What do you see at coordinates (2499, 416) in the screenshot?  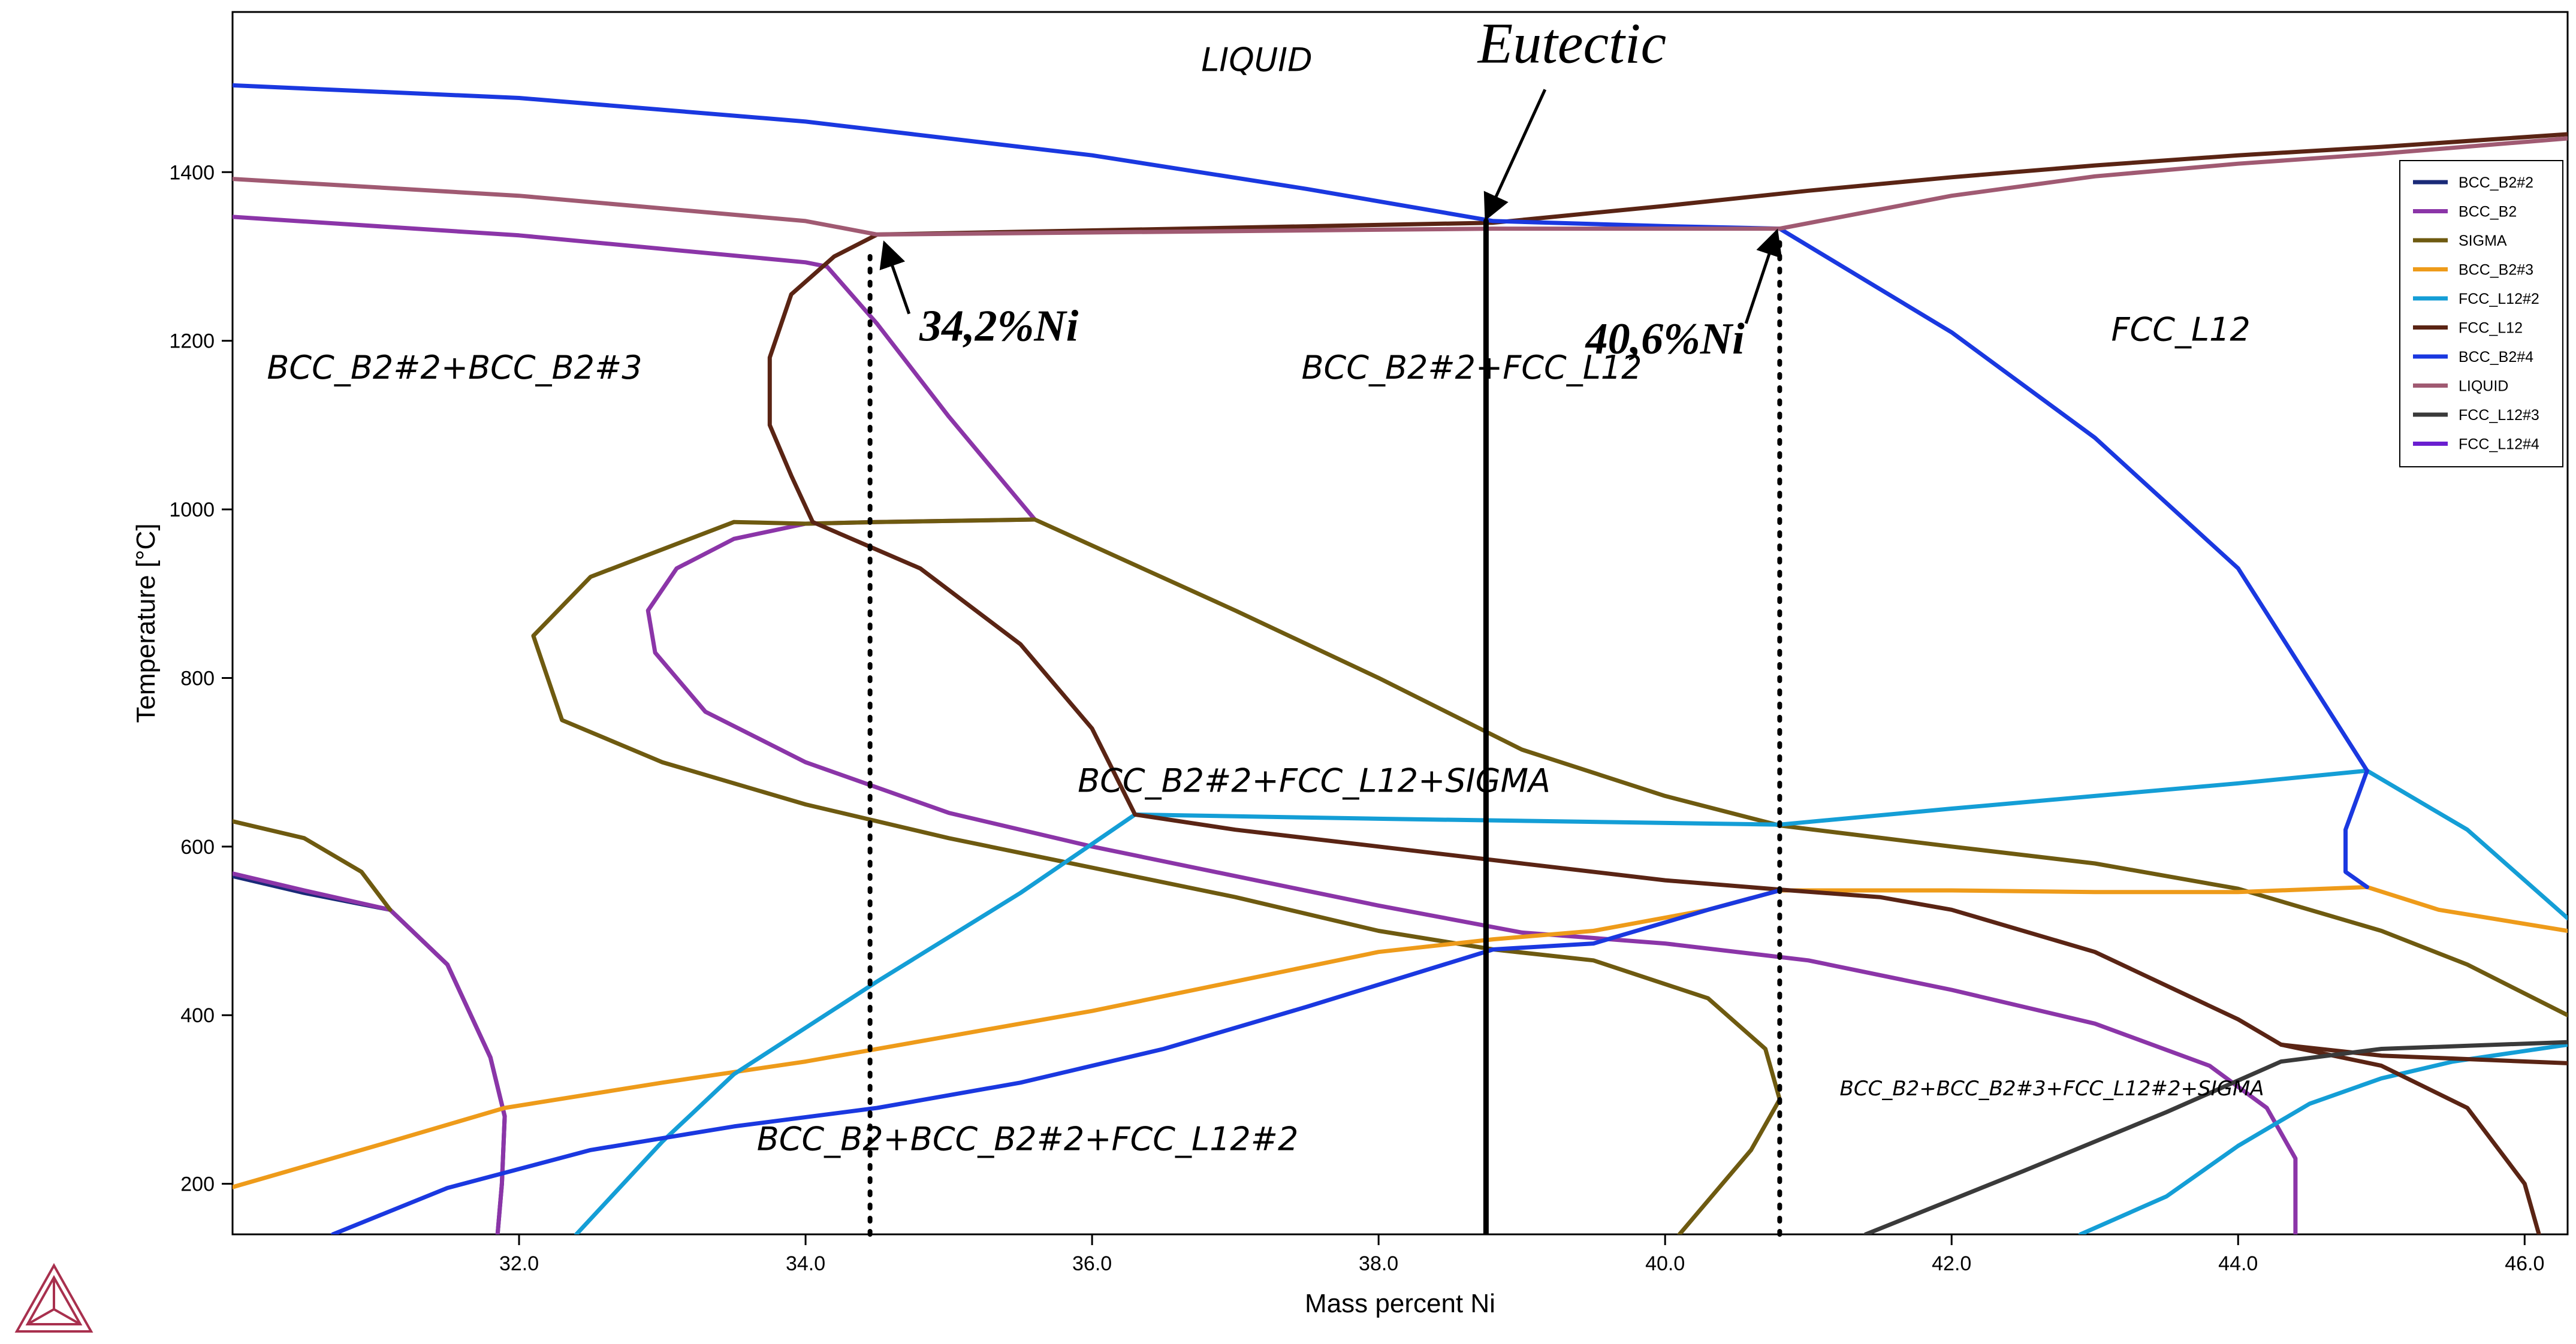 I see `legend-label-fcc-l12-3: FCC_L12#3` at bounding box center [2499, 416].